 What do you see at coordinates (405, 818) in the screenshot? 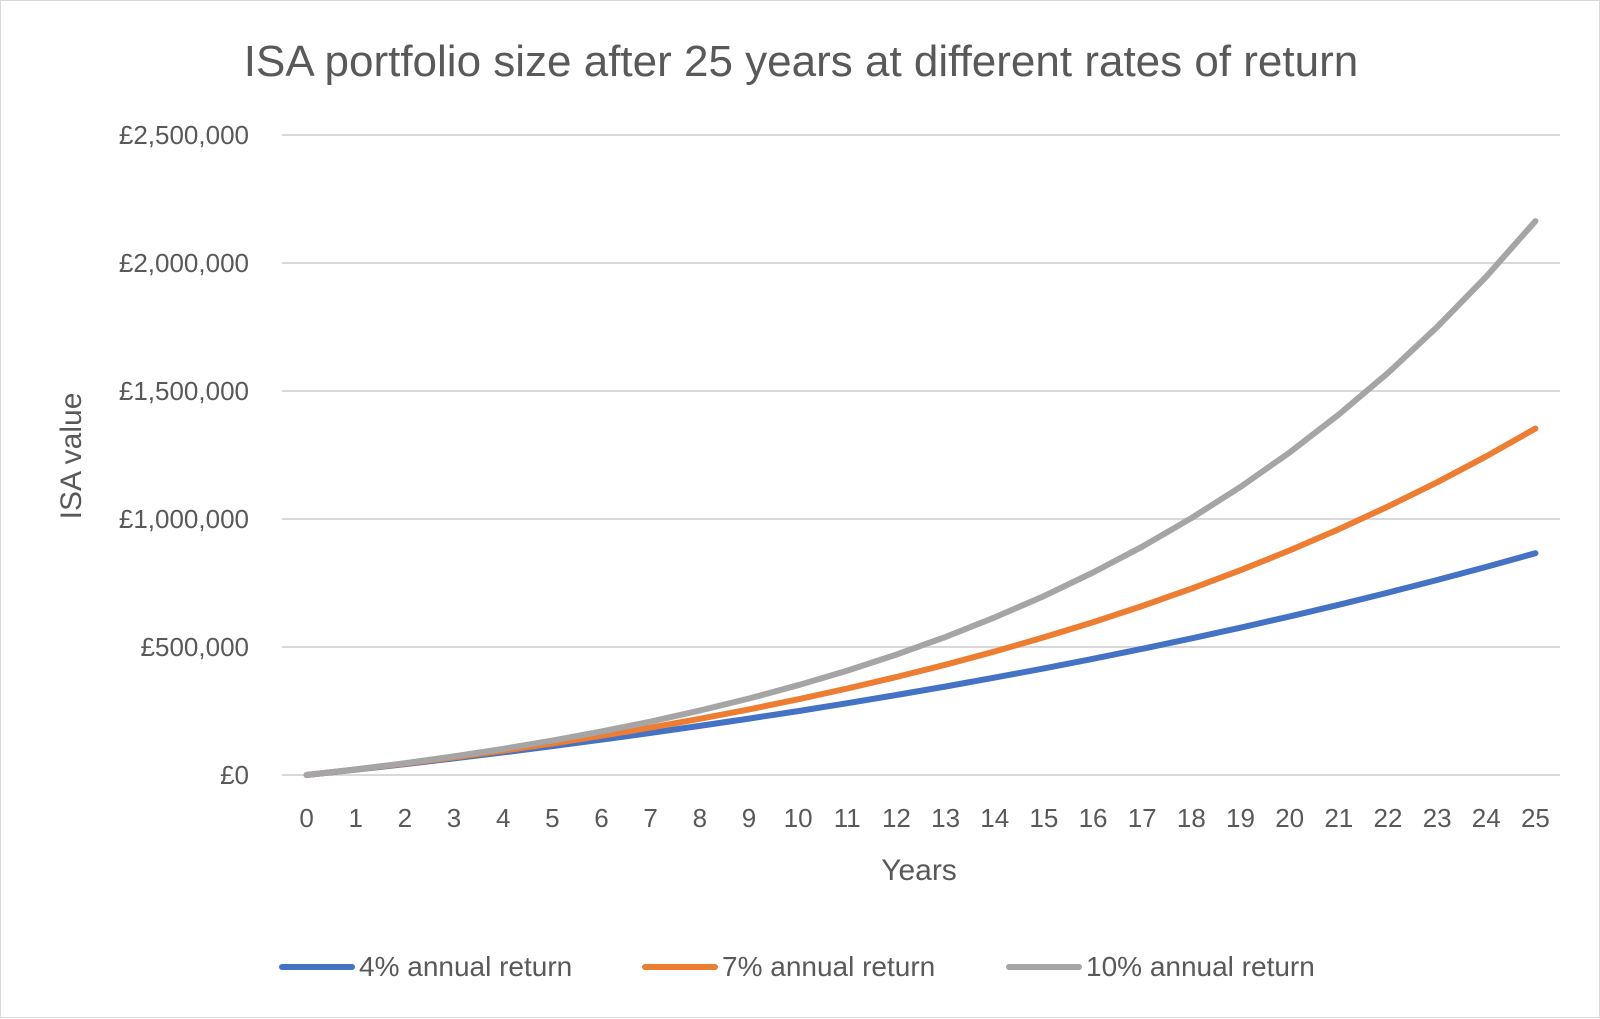
I see `x-tick-label: 2` at bounding box center [405, 818].